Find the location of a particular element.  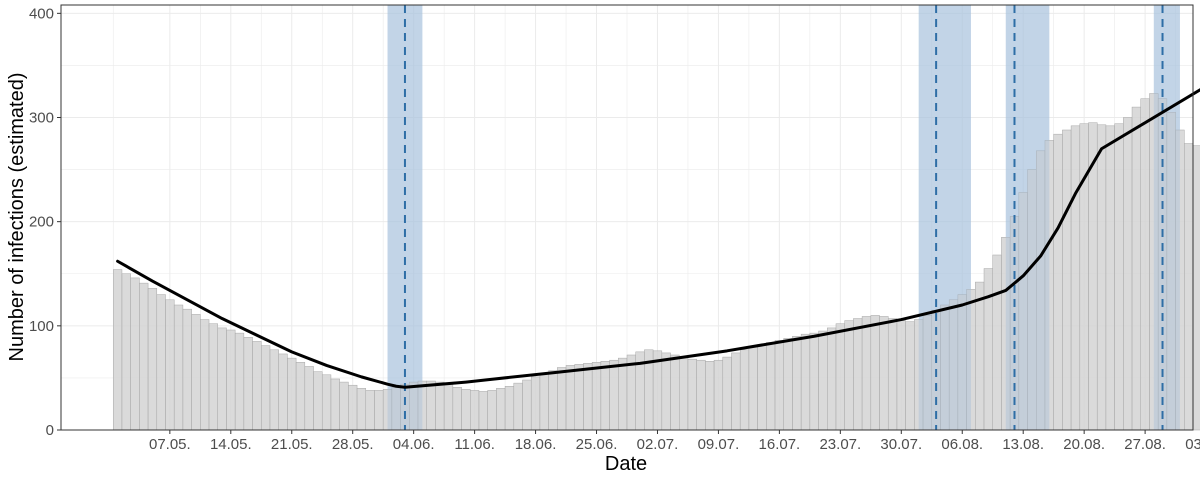

x-tick-label: 18.06. is located at coordinates (536, 444).